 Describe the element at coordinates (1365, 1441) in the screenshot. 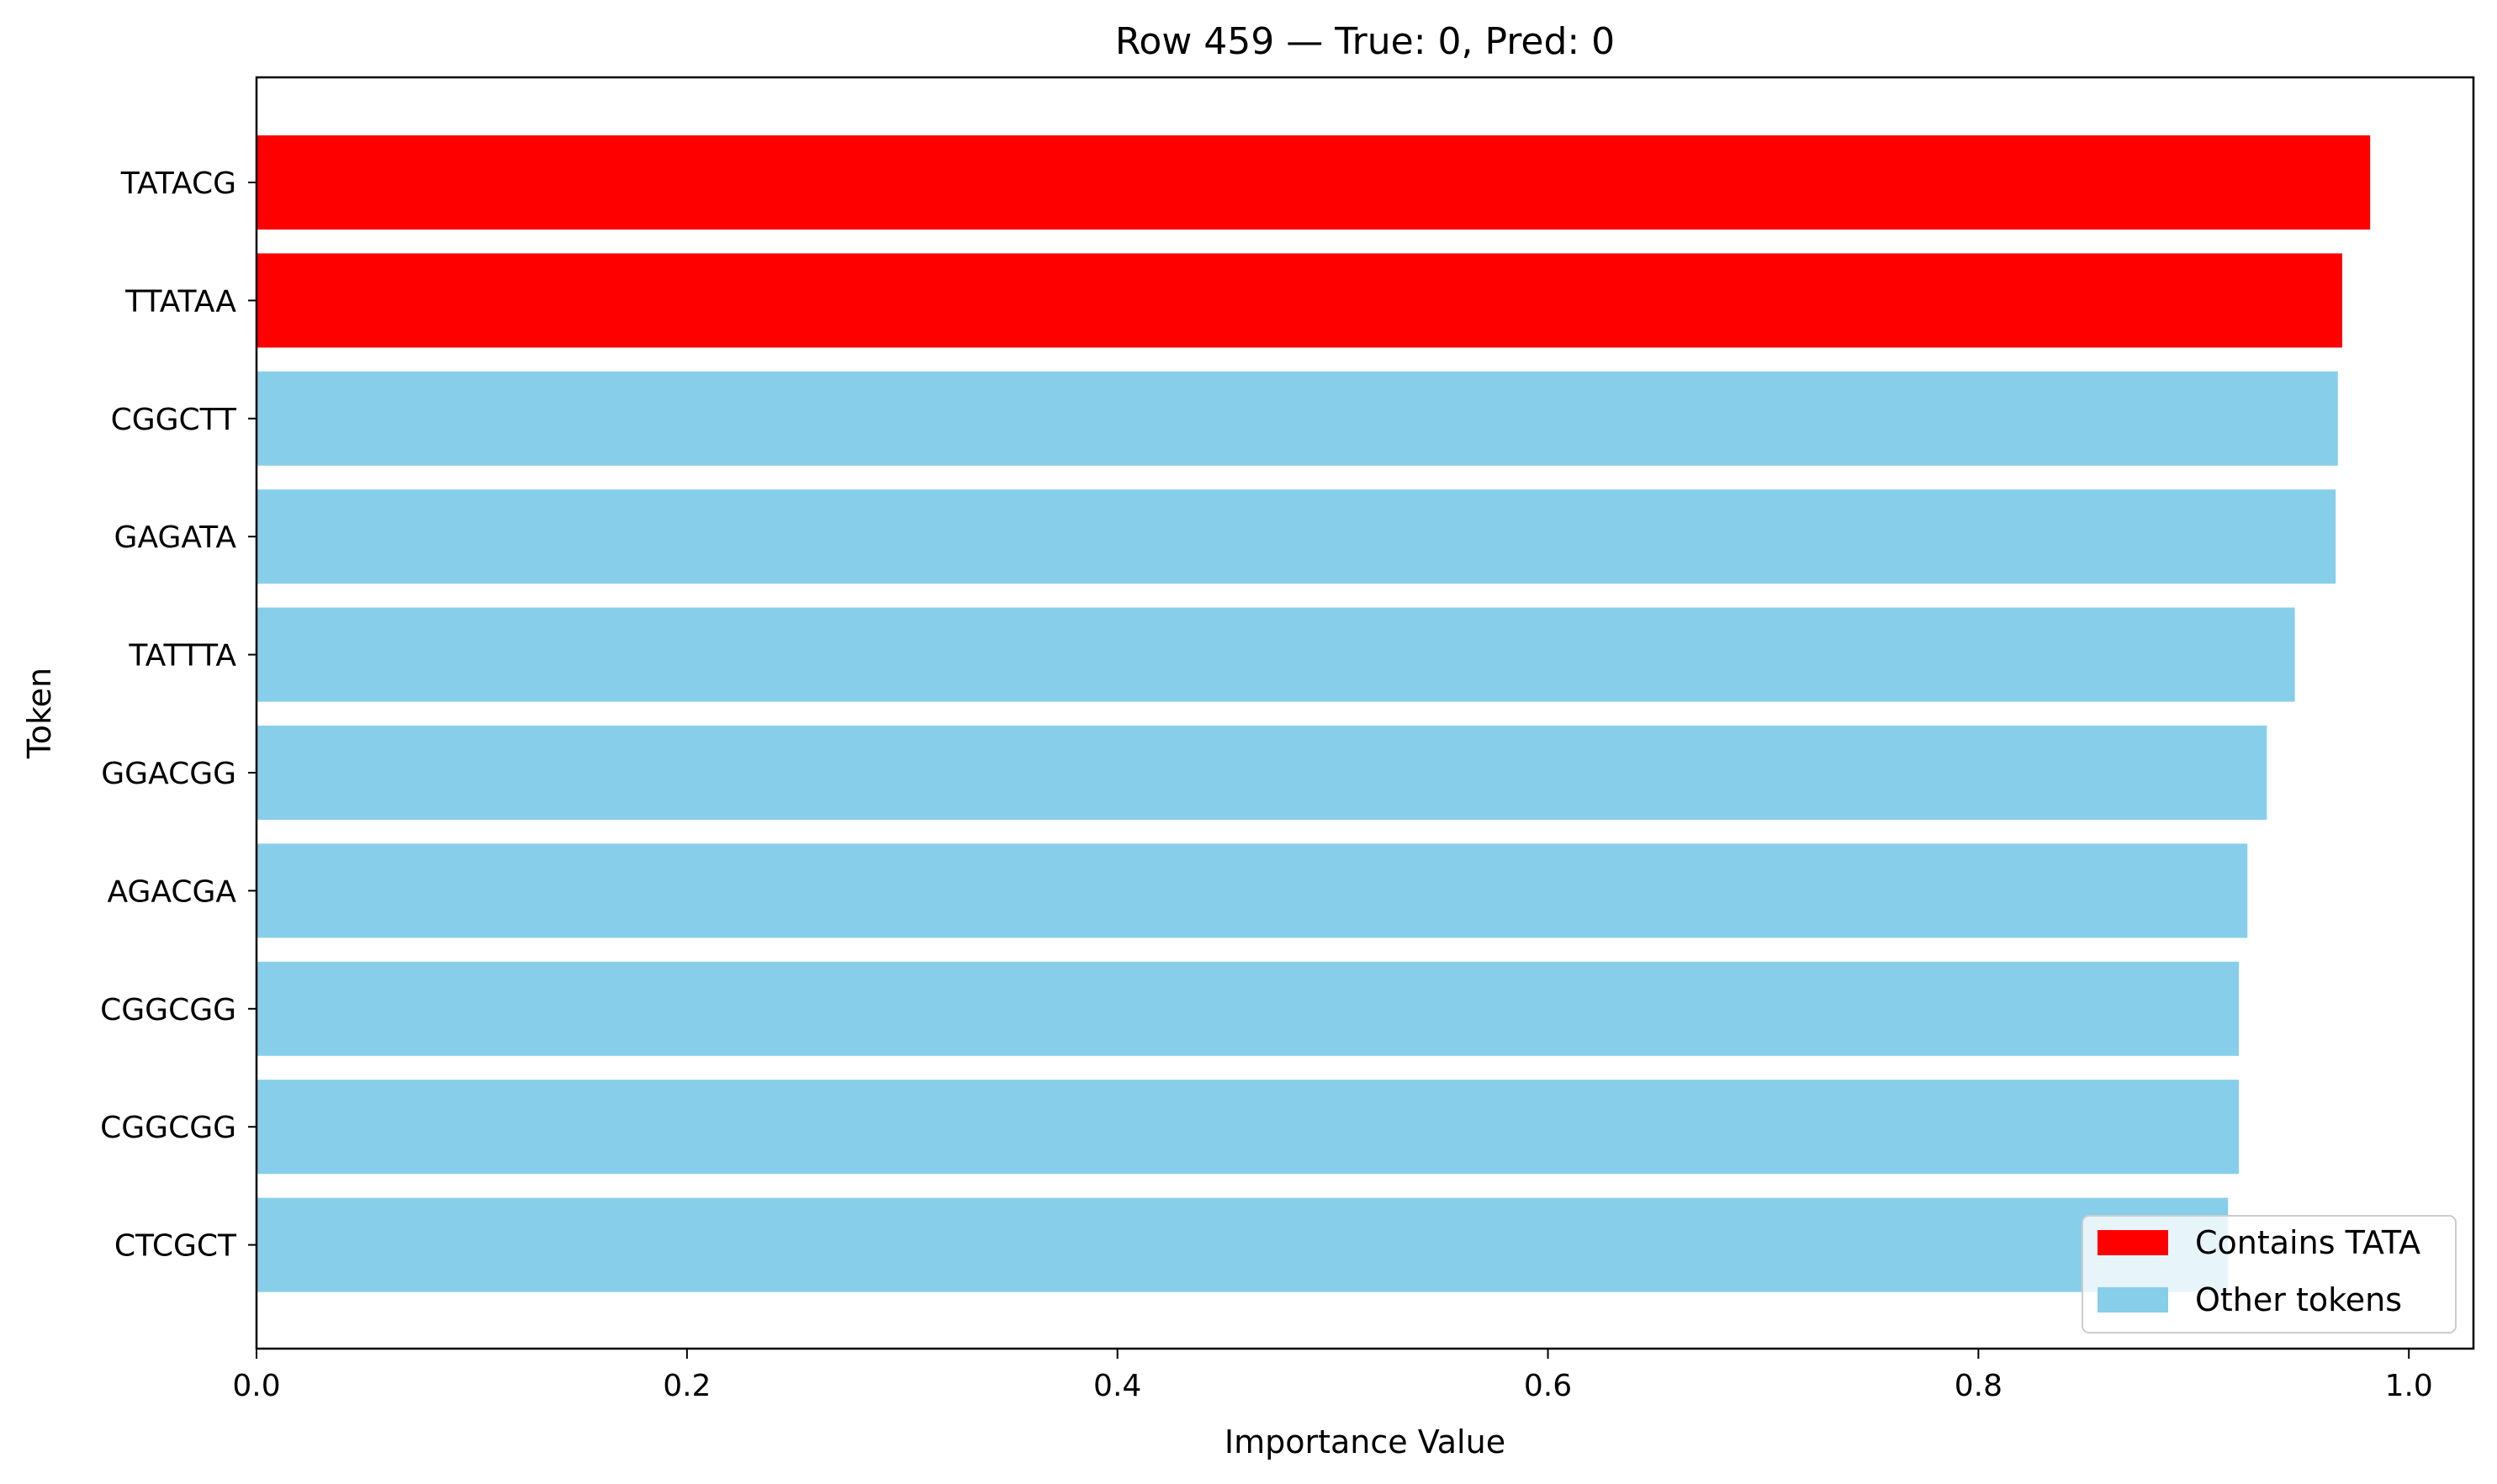

I see `x-axis-title: Importance Value` at that location.